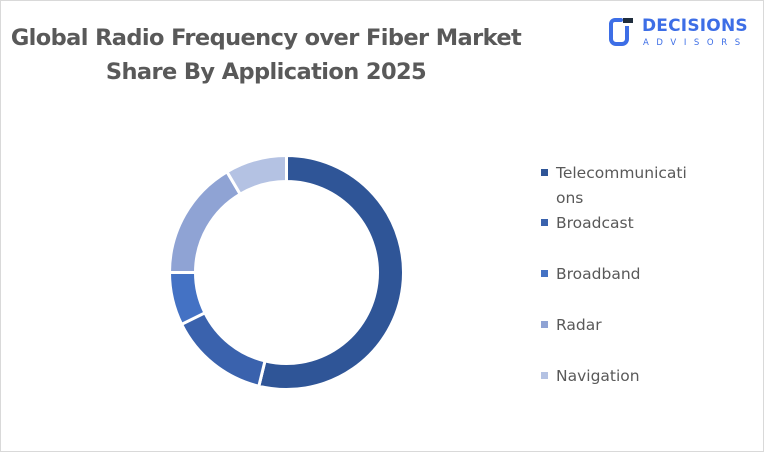 The height and width of the screenshot is (453, 764). Describe the element at coordinates (595, 223) in the screenshot. I see `legend-label: Broadcast` at that location.